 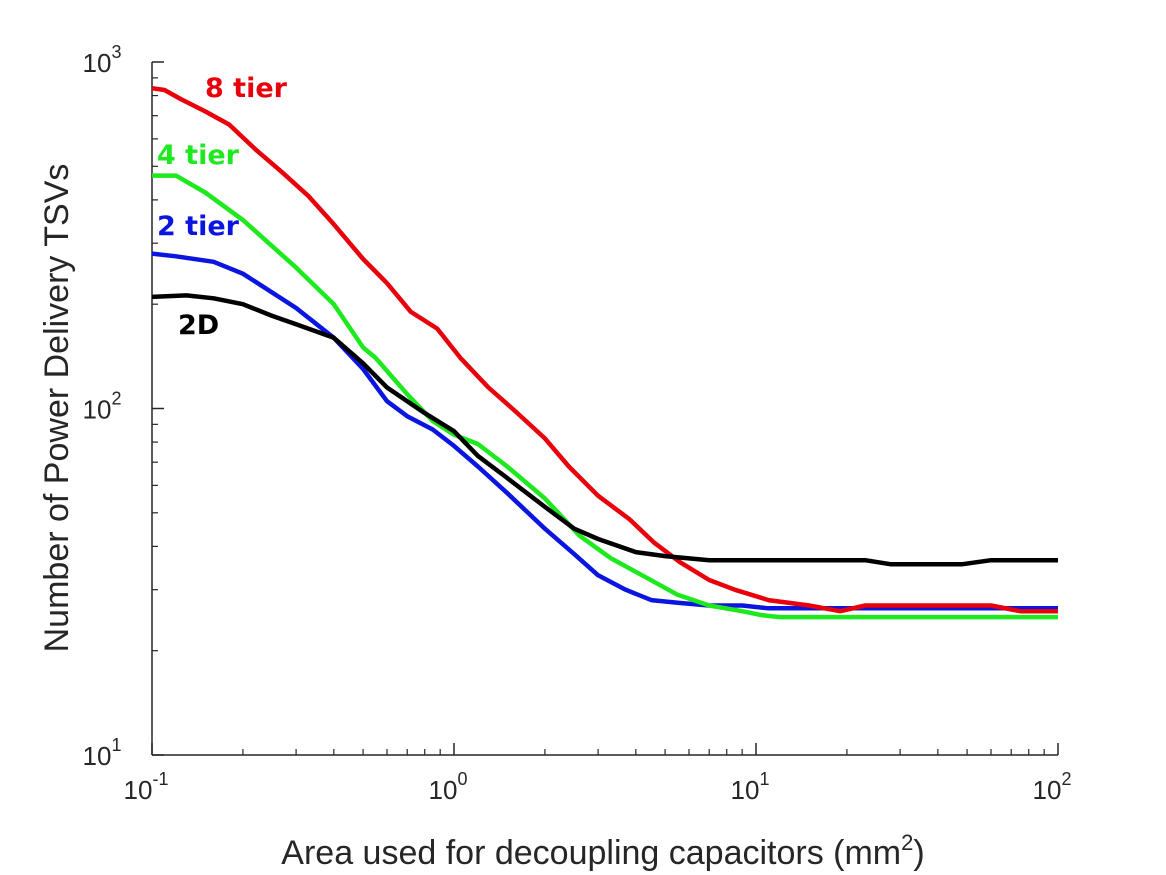 I want to click on y-tick-label-exp: 1, so click(x=116, y=745).